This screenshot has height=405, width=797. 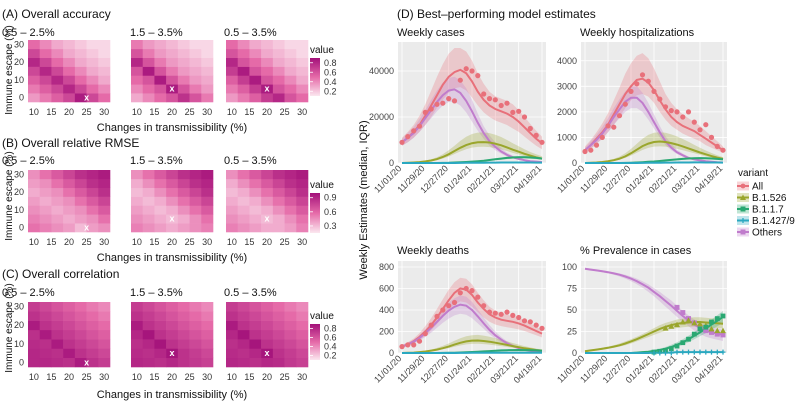 I want to click on point-Others, so click(x=677, y=307).